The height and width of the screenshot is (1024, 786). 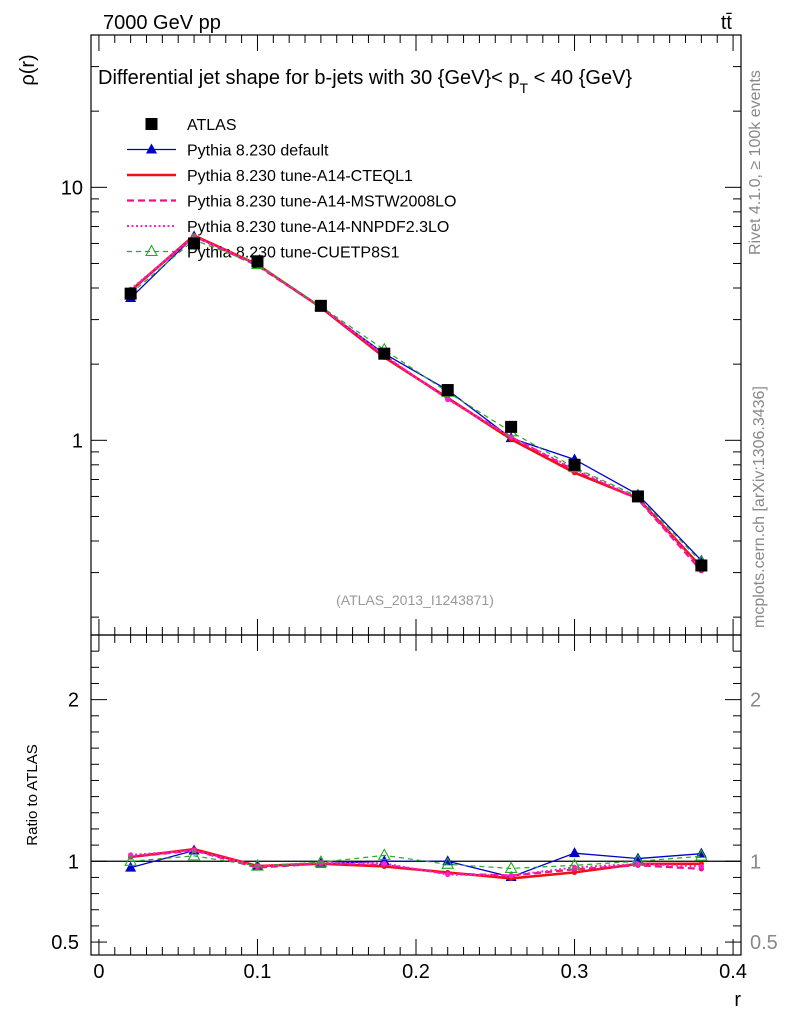 What do you see at coordinates (77, 441) in the screenshot?
I see `y-tick-label: 1` at bounding box center [77, 441].